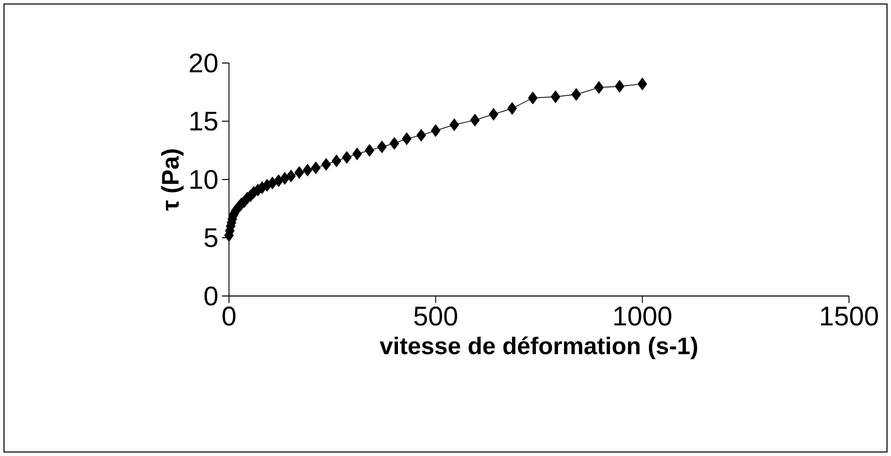  What do you see at coordinates (204, 180) in the screenshot?
I see `y-tick-label: 10` at bounding box center [204, 180].